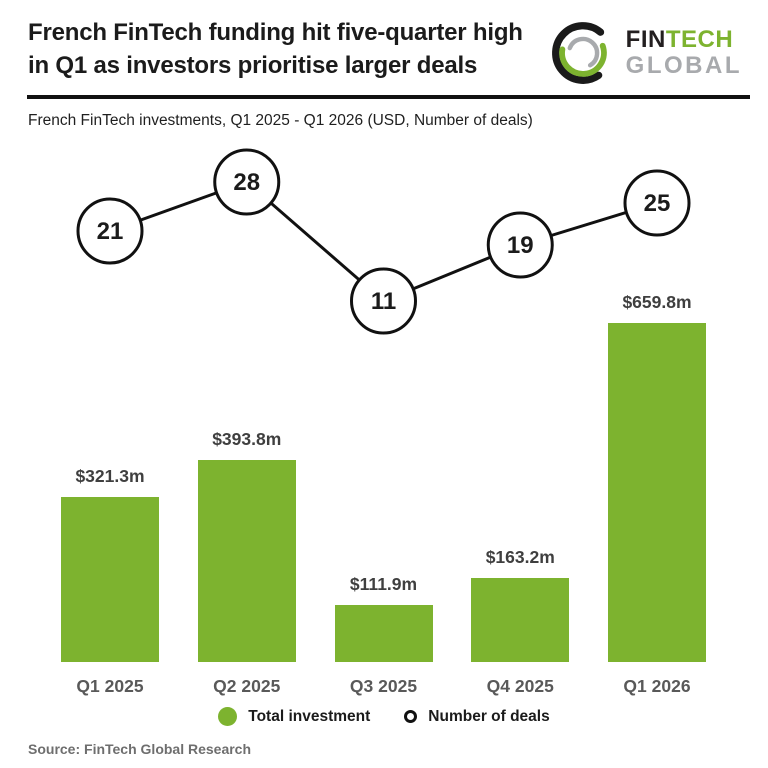  I want to click on legend-label: Total investment, so click(309, 716).